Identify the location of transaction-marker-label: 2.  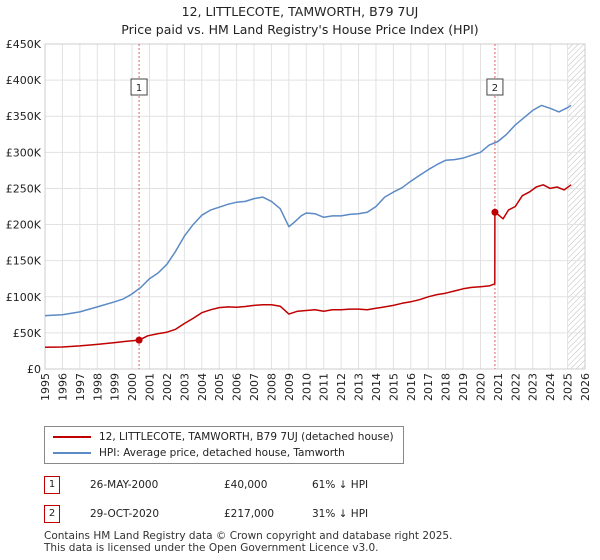
(495, 88).